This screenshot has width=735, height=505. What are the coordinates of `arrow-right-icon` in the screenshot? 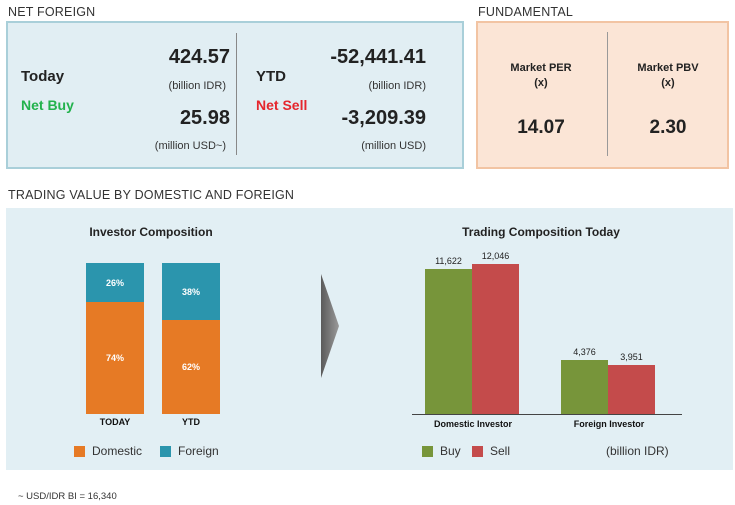 It's located at (330, 326).